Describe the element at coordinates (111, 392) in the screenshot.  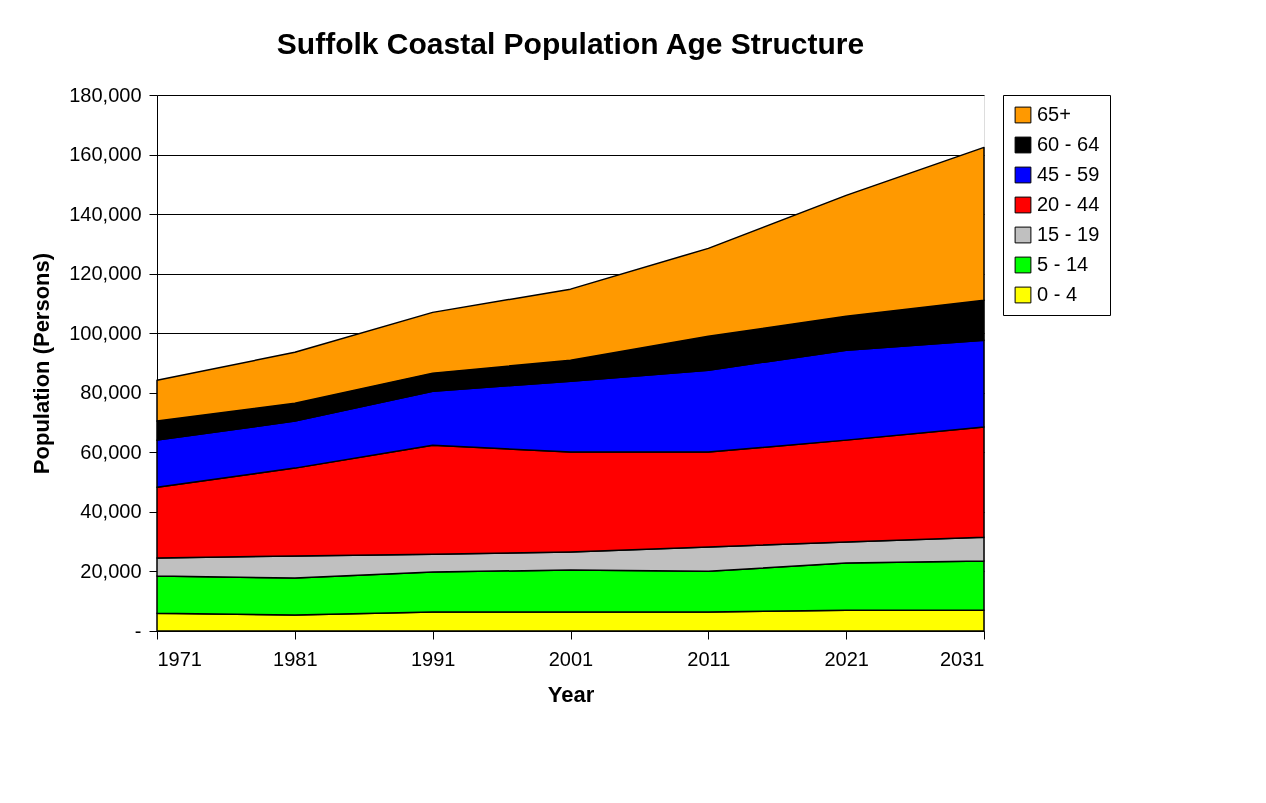
I see `y-tick-label: 80,000` at that location.